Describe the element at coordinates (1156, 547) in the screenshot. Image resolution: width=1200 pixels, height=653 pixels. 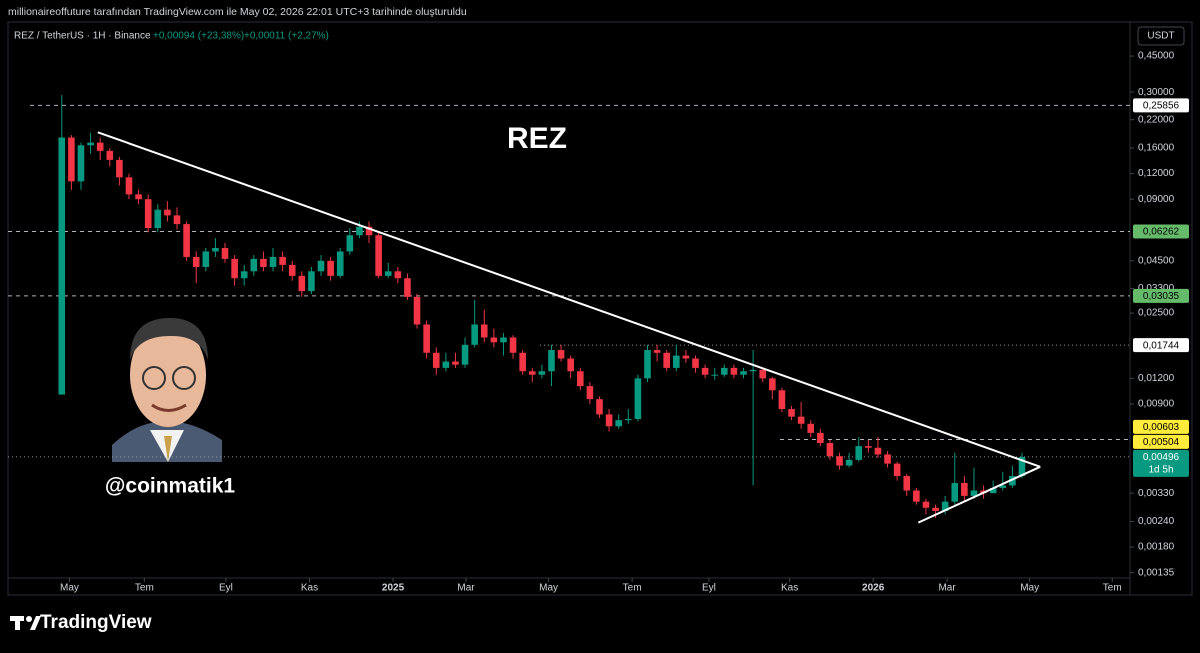
I see `y-tick-label: 0,00180` at that location.